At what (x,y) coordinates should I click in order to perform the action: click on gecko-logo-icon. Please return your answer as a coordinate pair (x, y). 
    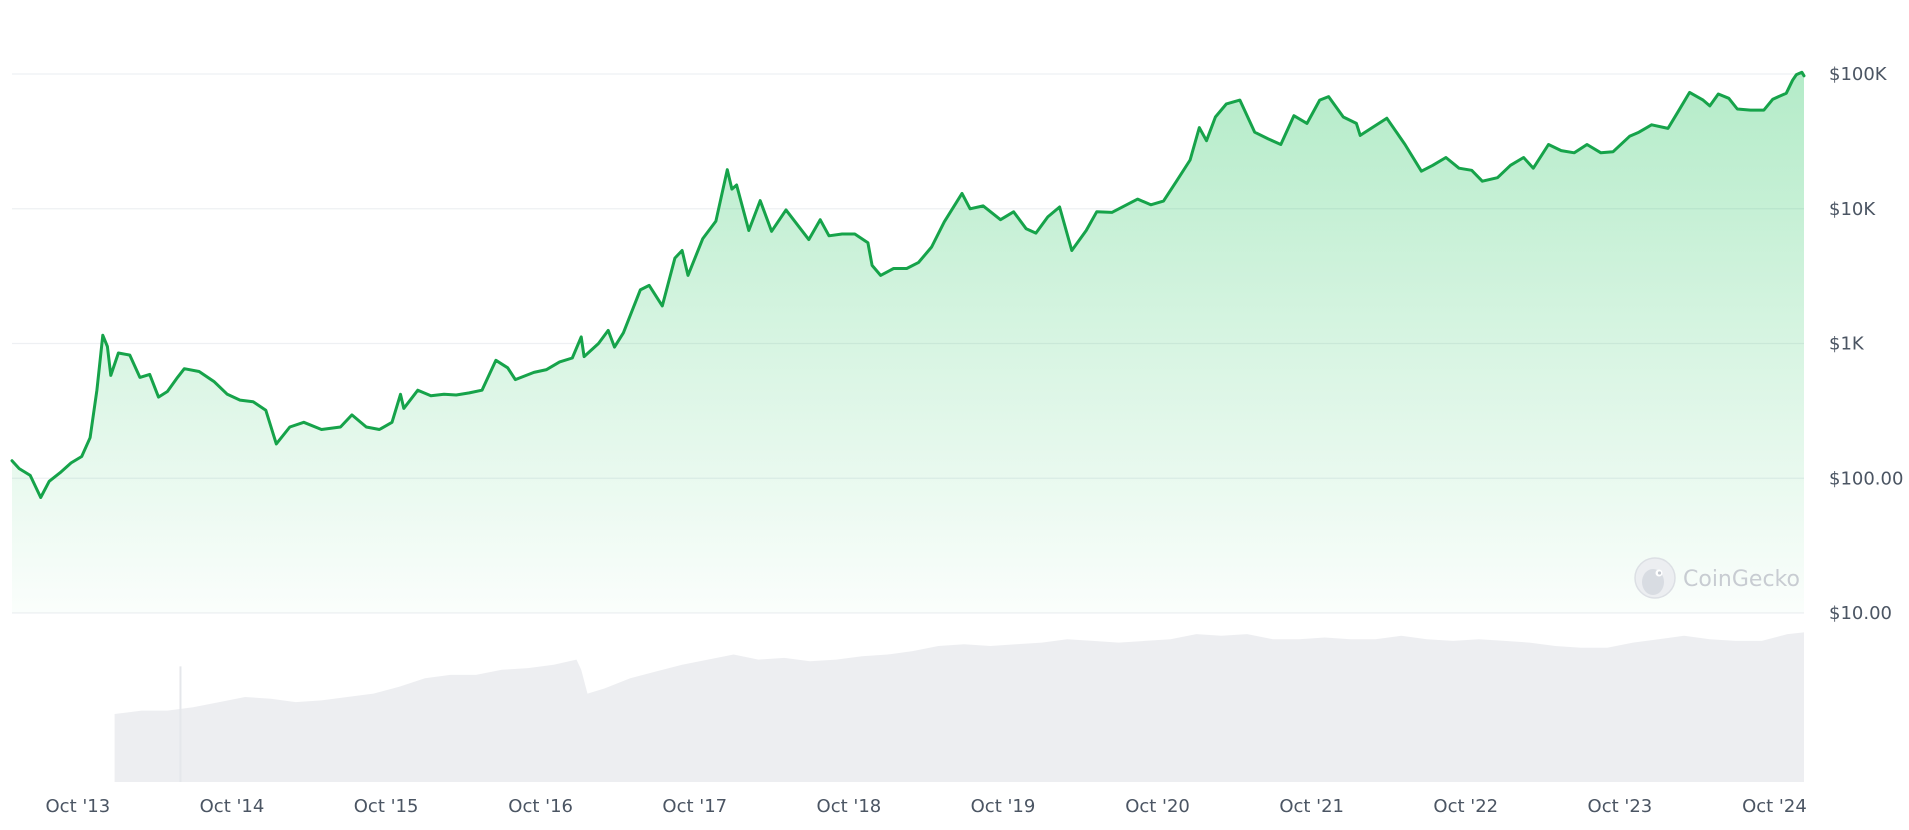
    Looking at the image, I should click on (1655, 578).